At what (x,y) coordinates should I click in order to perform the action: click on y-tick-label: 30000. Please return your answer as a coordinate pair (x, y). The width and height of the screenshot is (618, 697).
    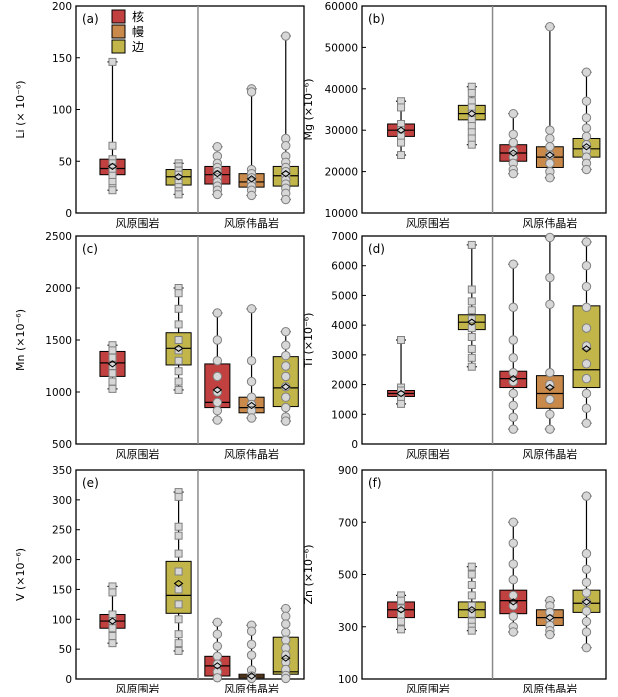
    Looking at the image, I should click on (341, 131).